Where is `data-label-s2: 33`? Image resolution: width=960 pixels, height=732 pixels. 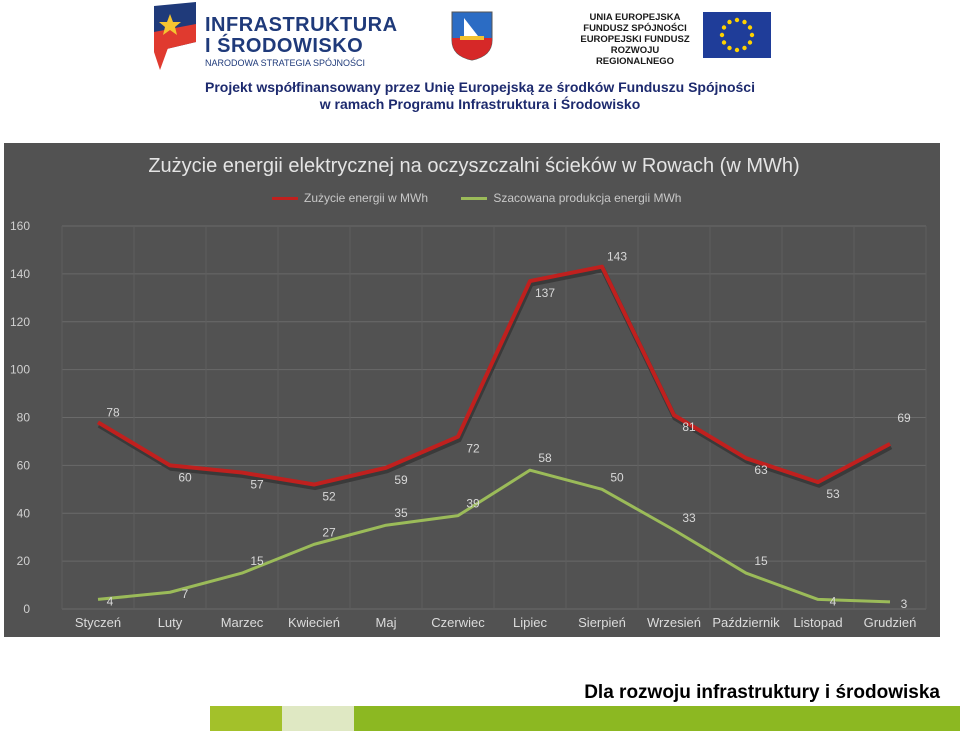 data-label-s2: 33 is located at coordinates (689, 518).